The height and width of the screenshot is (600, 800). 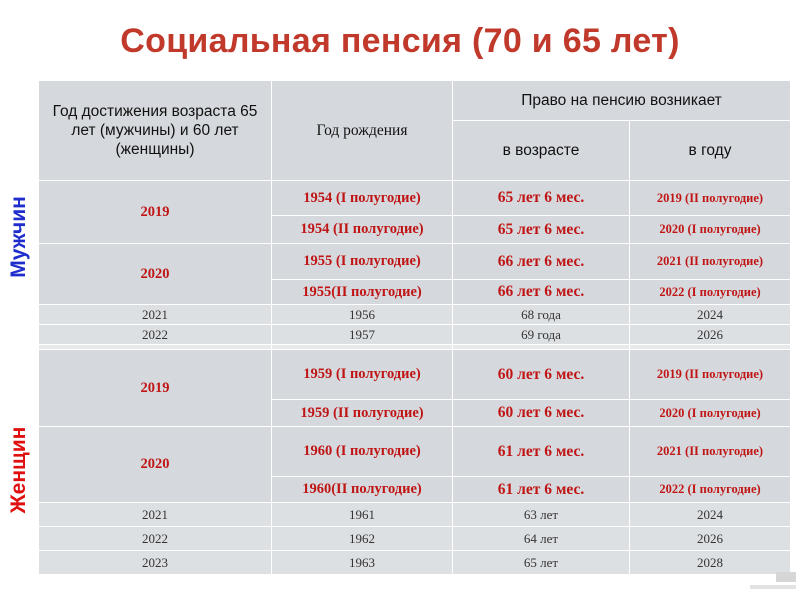 What do you see at coordinates (415, 347) in the screenshot?
I see `section-divider` at bounding box center [415, 347].